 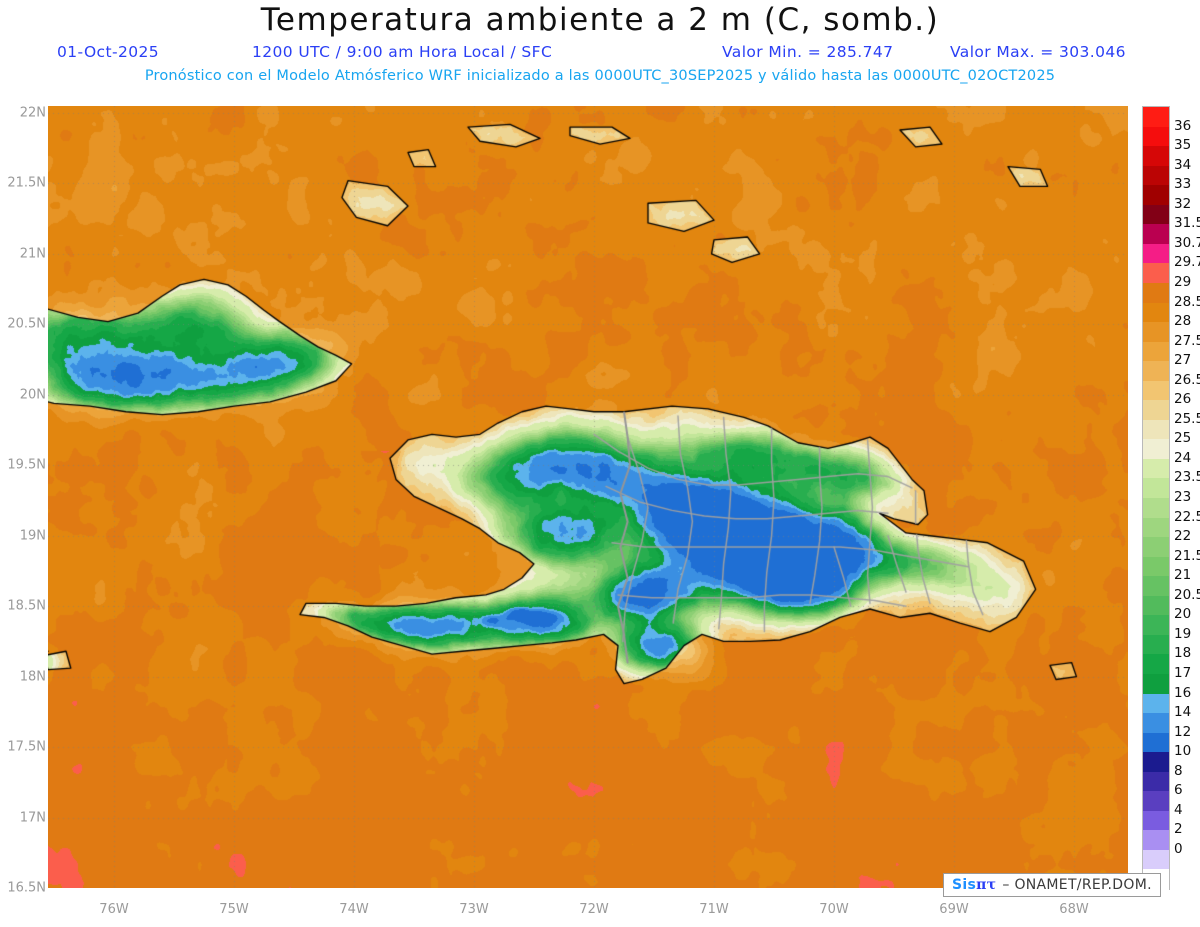 What do you see at coordinates (1183, 203) in the screenshot?
I see `colorbar-tick-label: 32` at bounding box center [1183, 203].